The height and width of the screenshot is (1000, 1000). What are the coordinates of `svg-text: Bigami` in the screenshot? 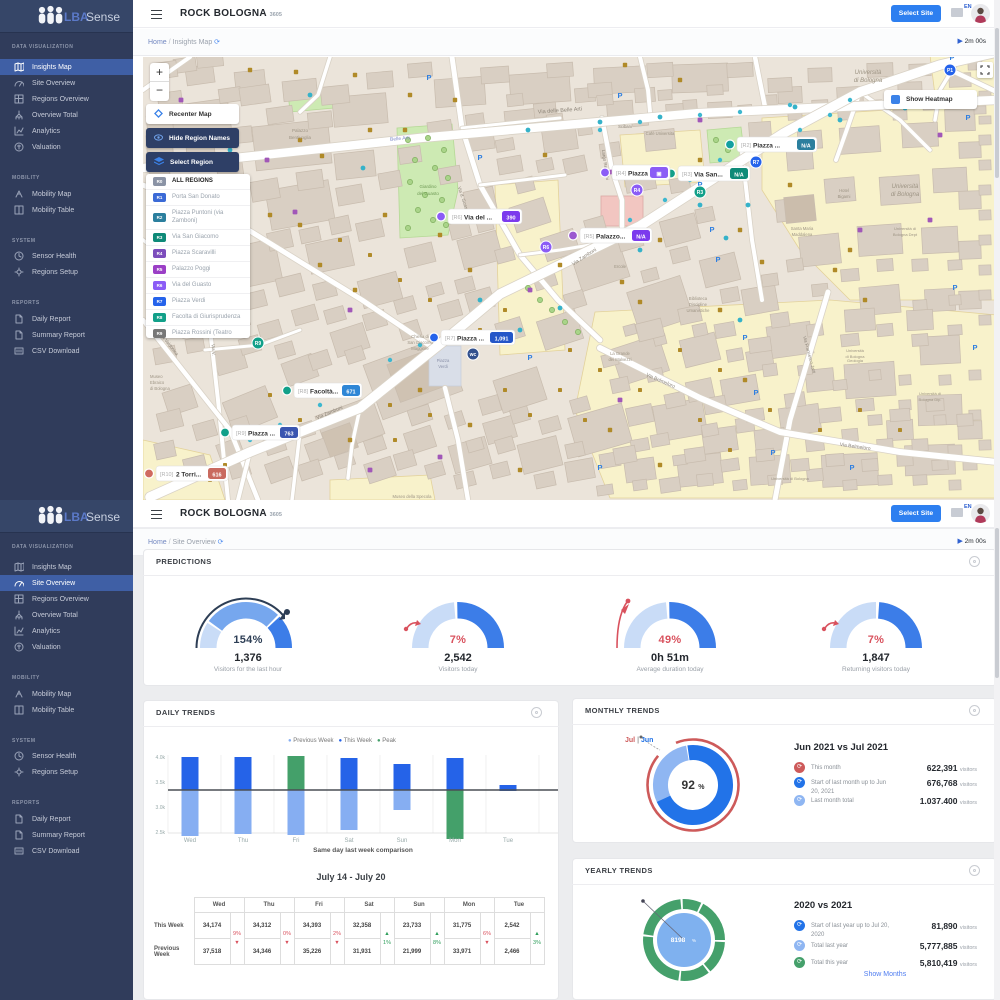 It's located at (844, 196).